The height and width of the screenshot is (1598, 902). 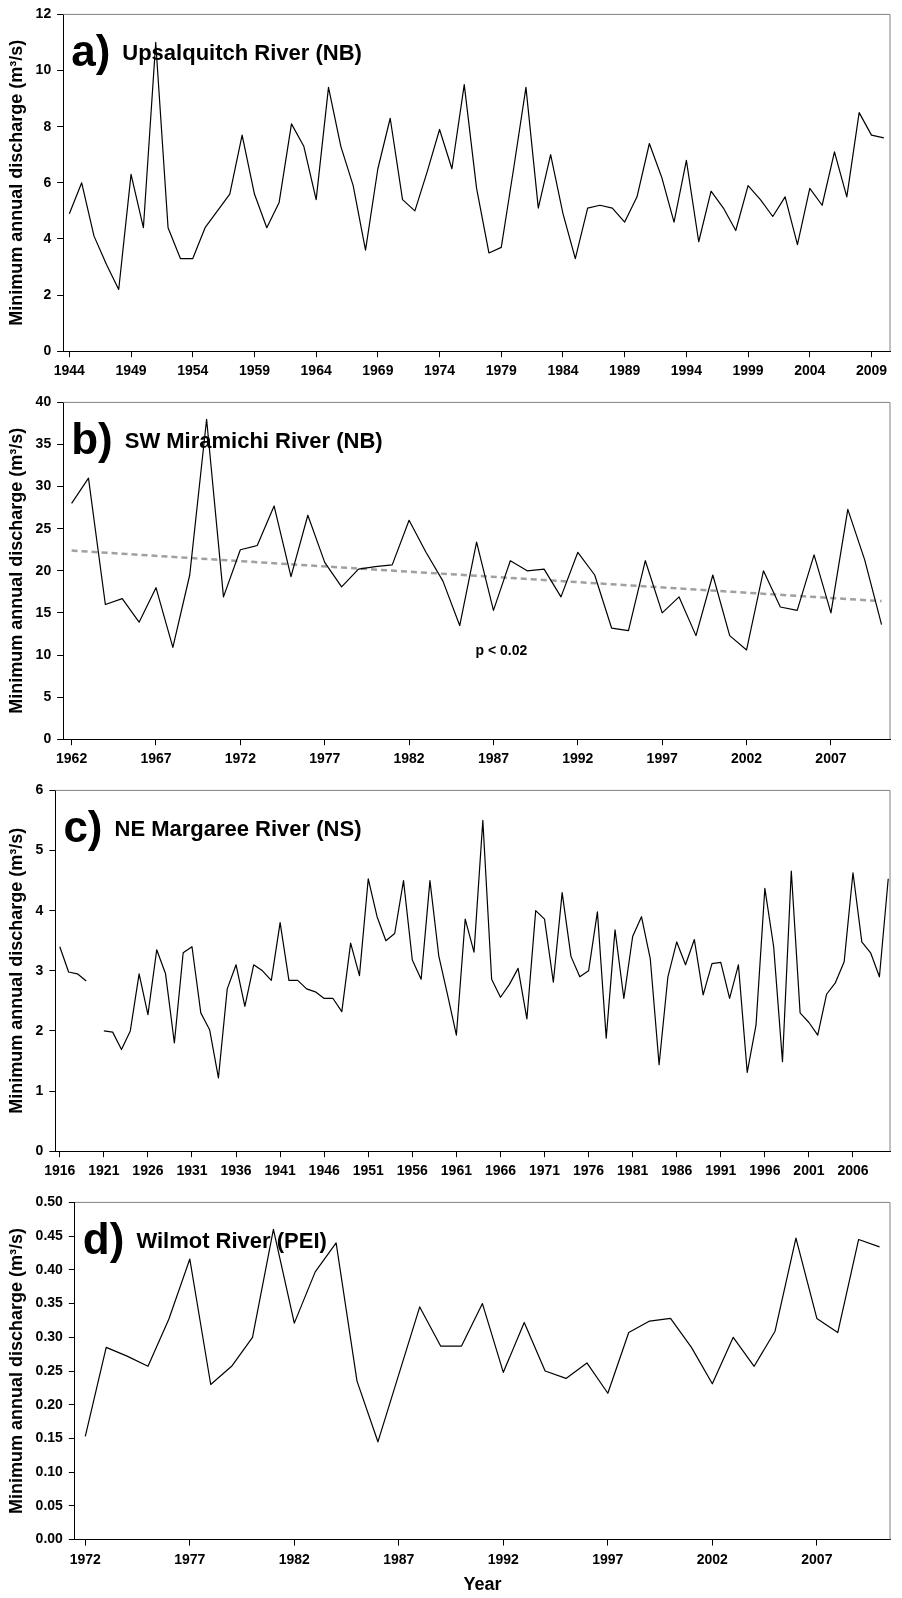 I want to click on y-tick-label: 0.30, so click(x=49, y=1336).